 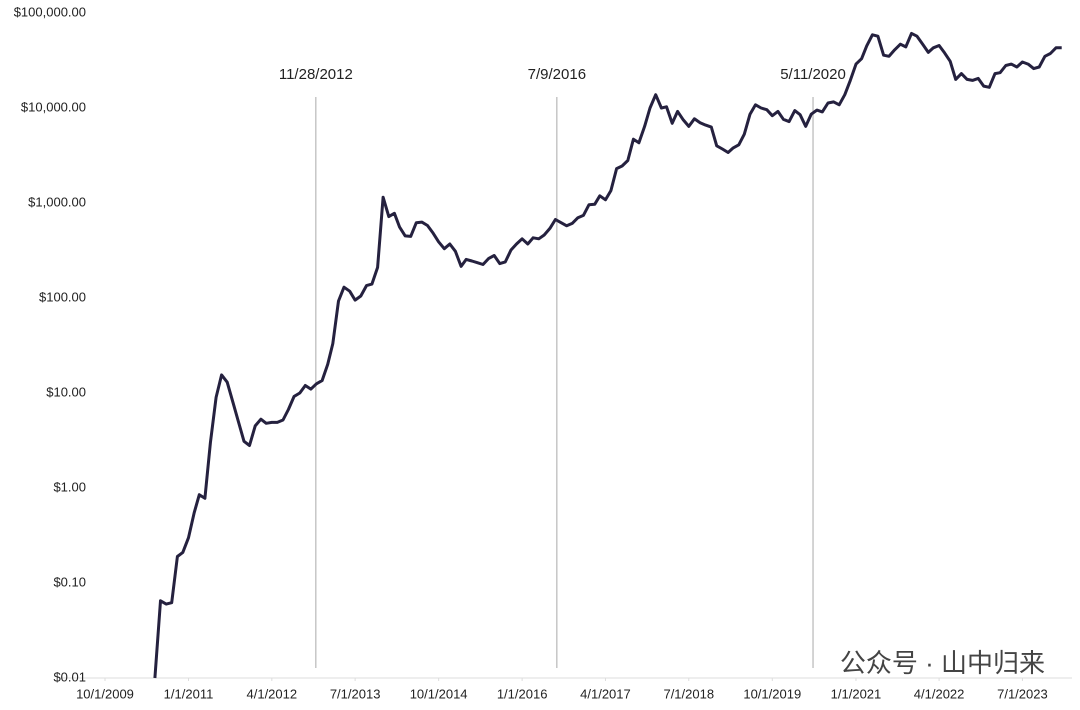 I want to click on x-tick-label: 4/1/2012, so click(x=272, y=693).